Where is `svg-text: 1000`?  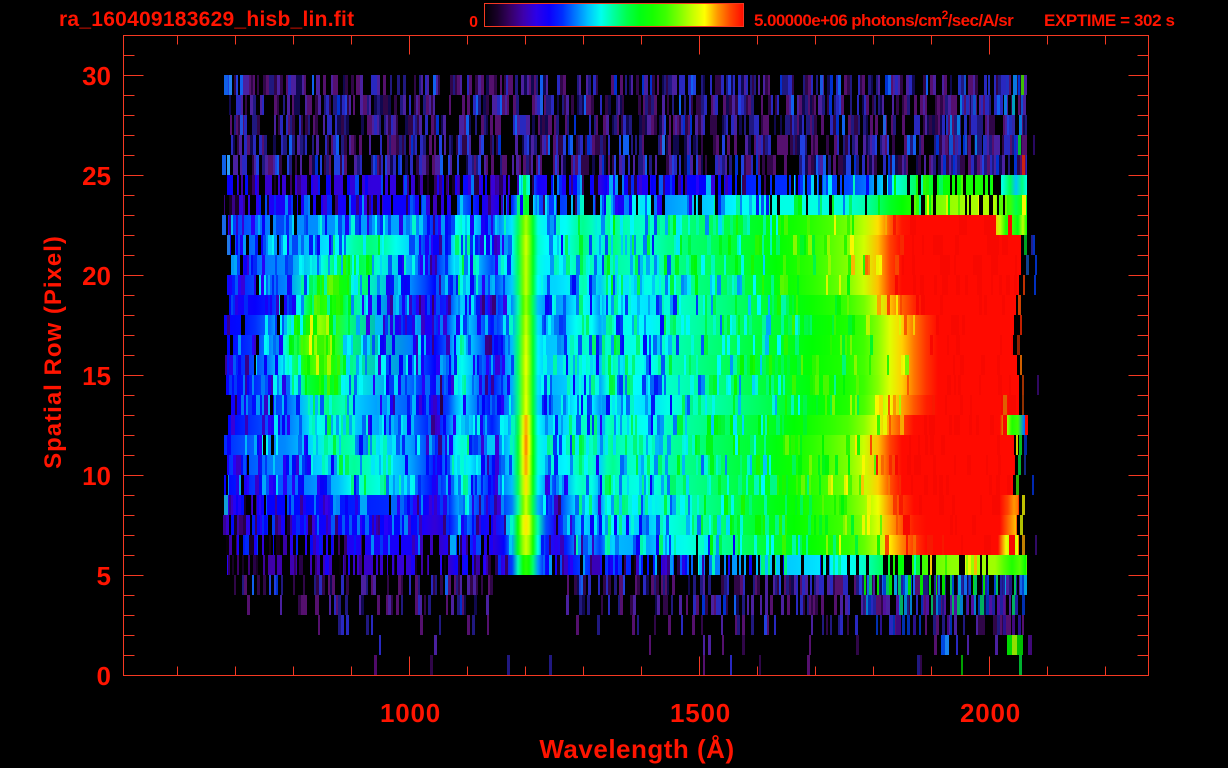 svg-text: 1000 is located at coordinates (410, 713).